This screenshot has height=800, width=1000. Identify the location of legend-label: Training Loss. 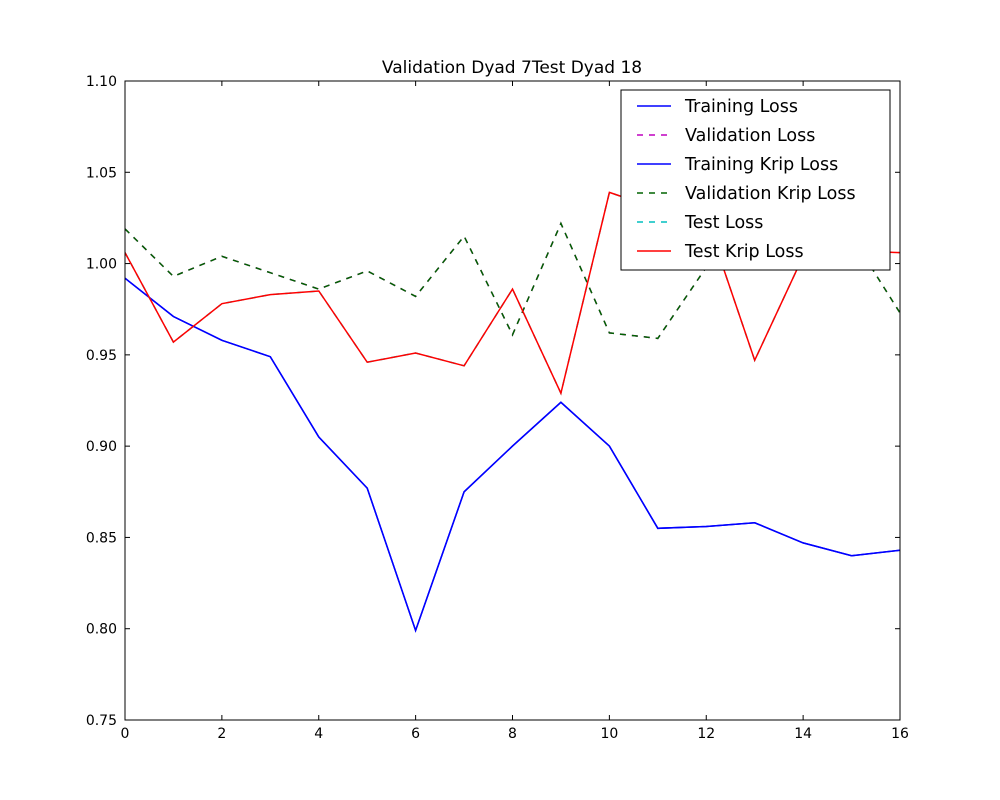
(741, 107).